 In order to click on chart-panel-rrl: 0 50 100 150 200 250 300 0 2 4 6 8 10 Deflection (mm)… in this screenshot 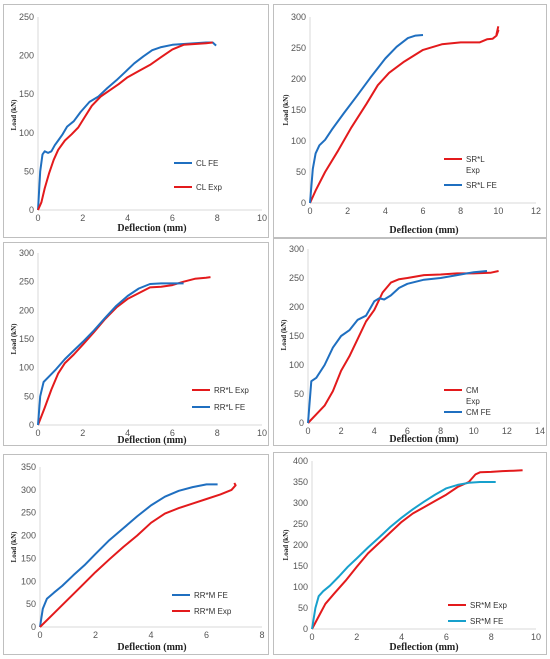, I will do `click(136, 344)`.